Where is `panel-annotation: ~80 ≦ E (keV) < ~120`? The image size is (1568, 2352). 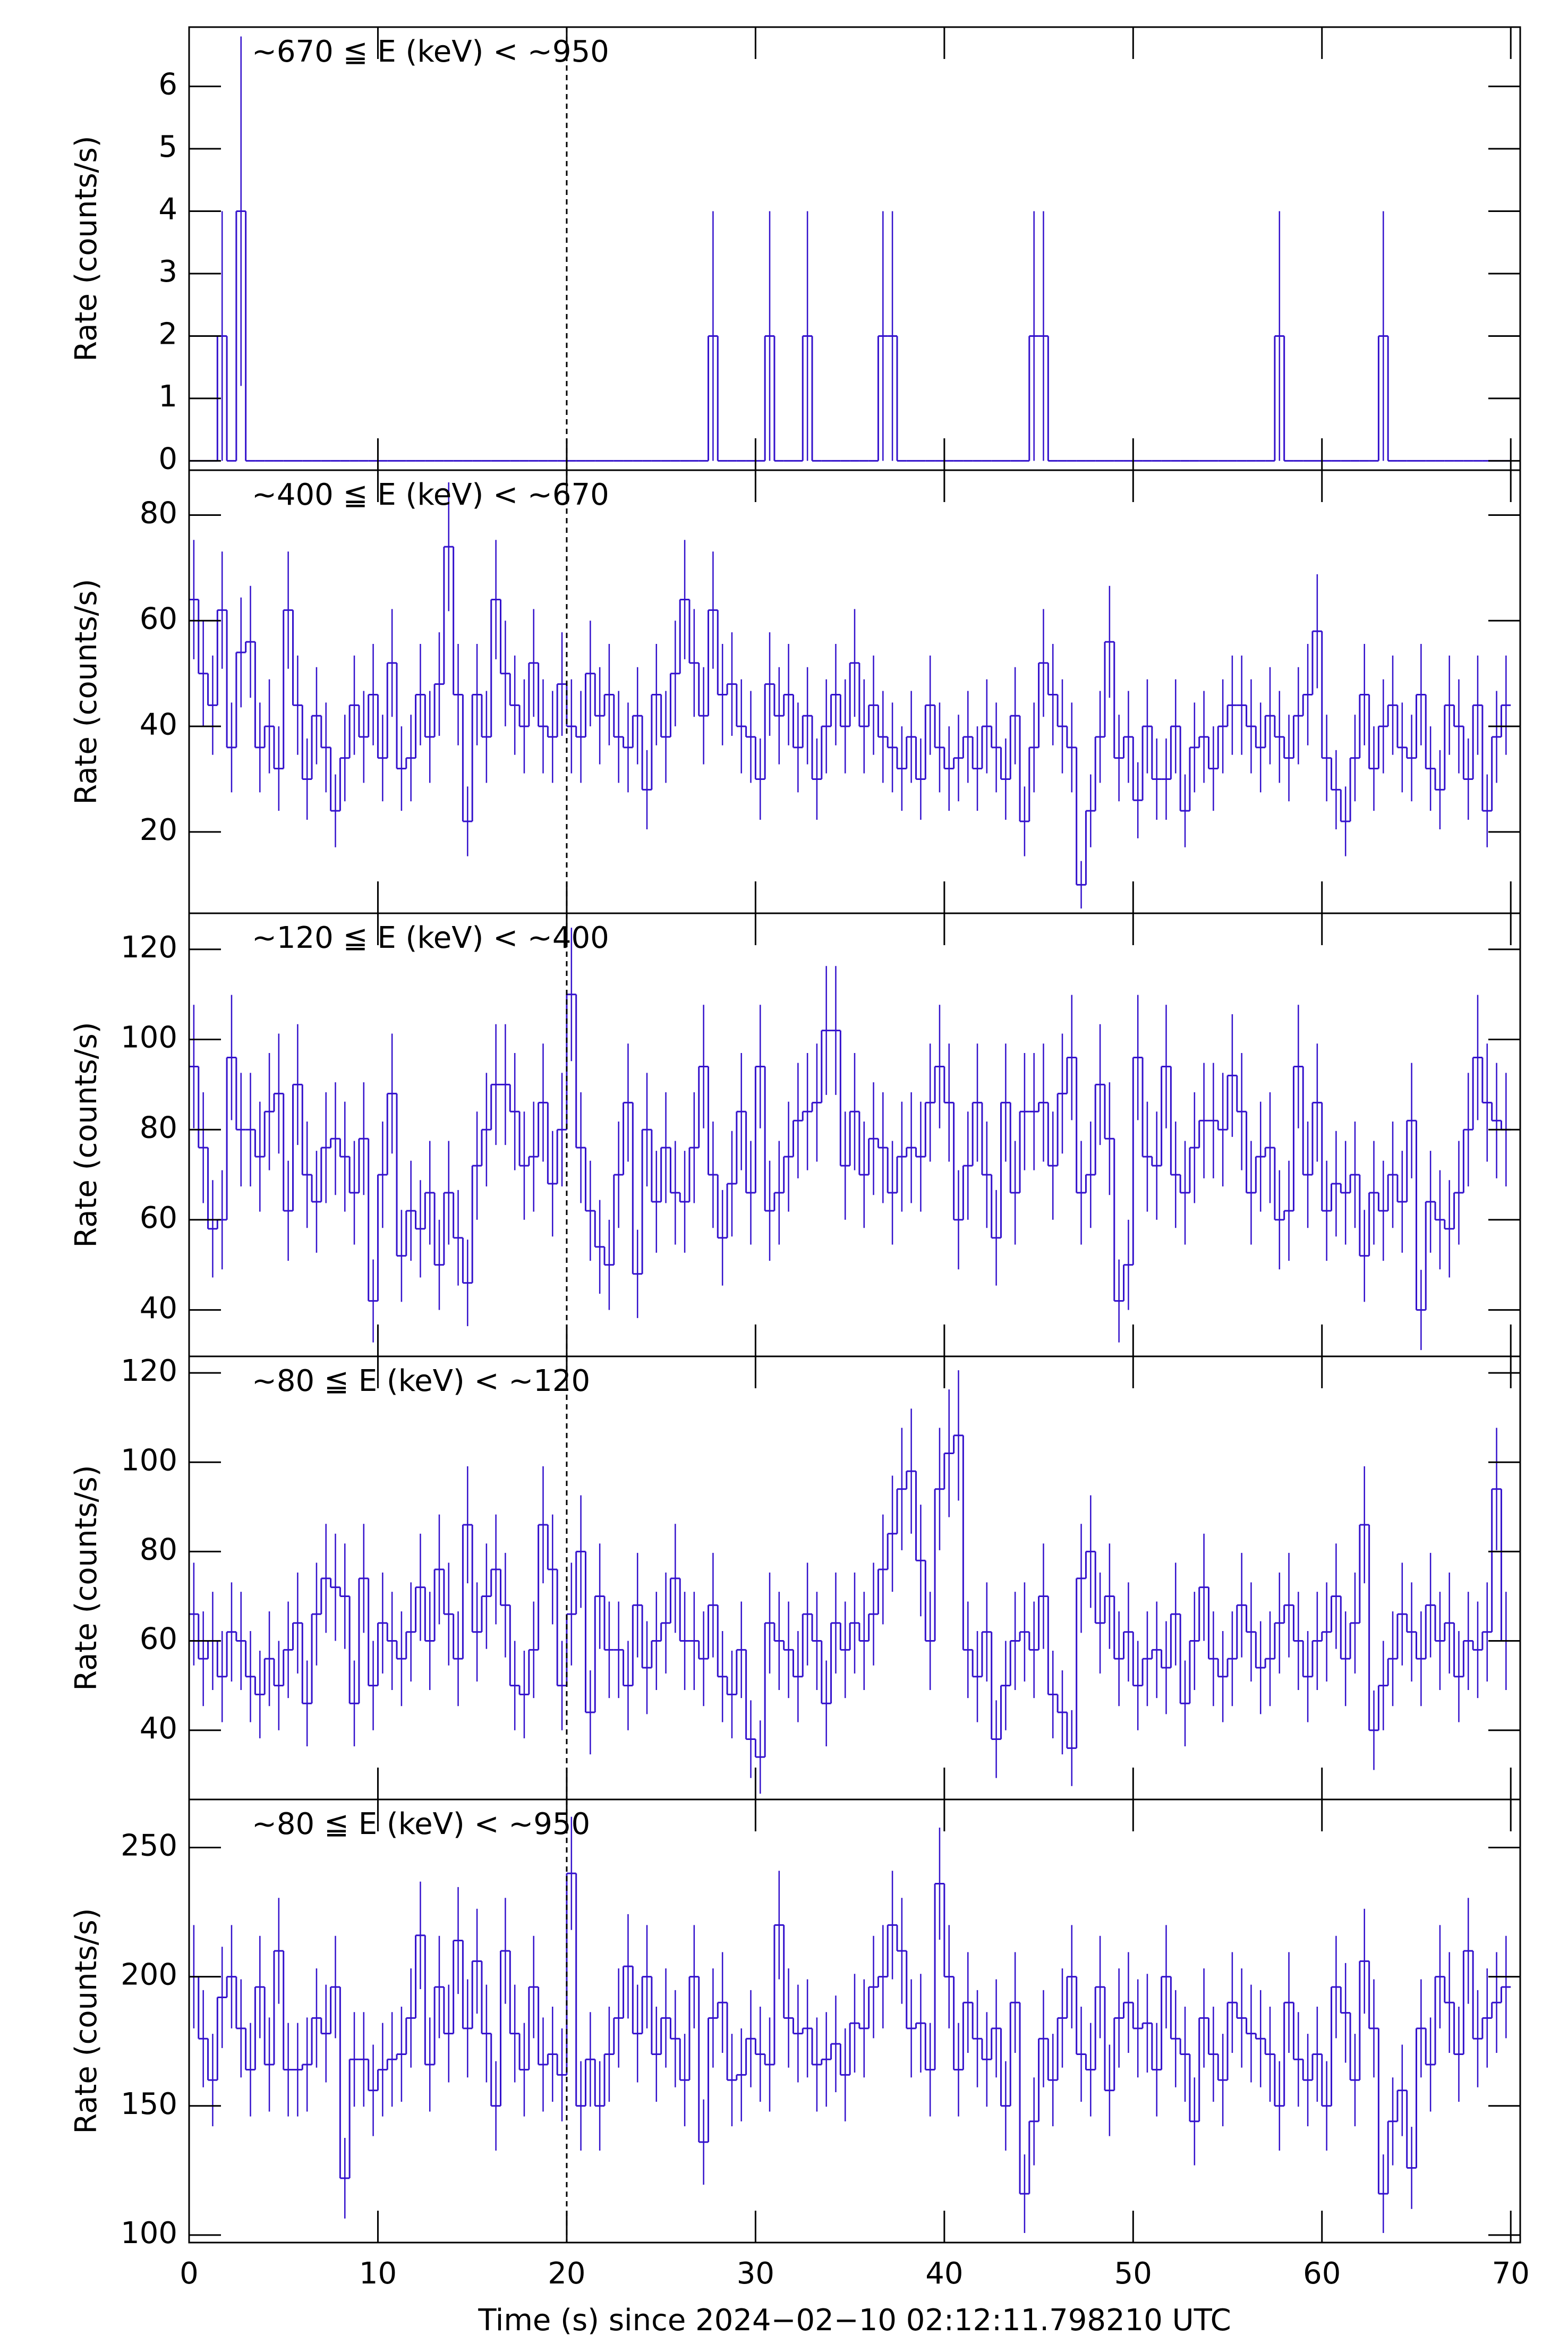 panel-annotation: ~80 ≦ E (keV) < ~120 is located at coordinates (421, 1381).